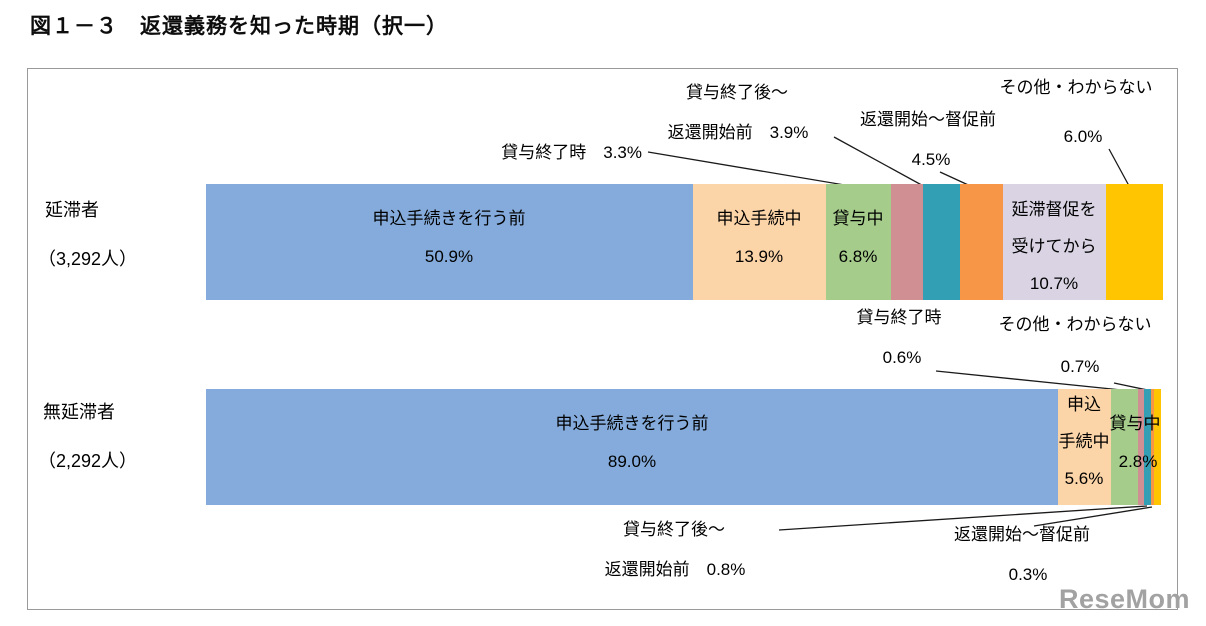  I want to click on top-label-after-dunning-2: 受けてから, so click(1054, 246).